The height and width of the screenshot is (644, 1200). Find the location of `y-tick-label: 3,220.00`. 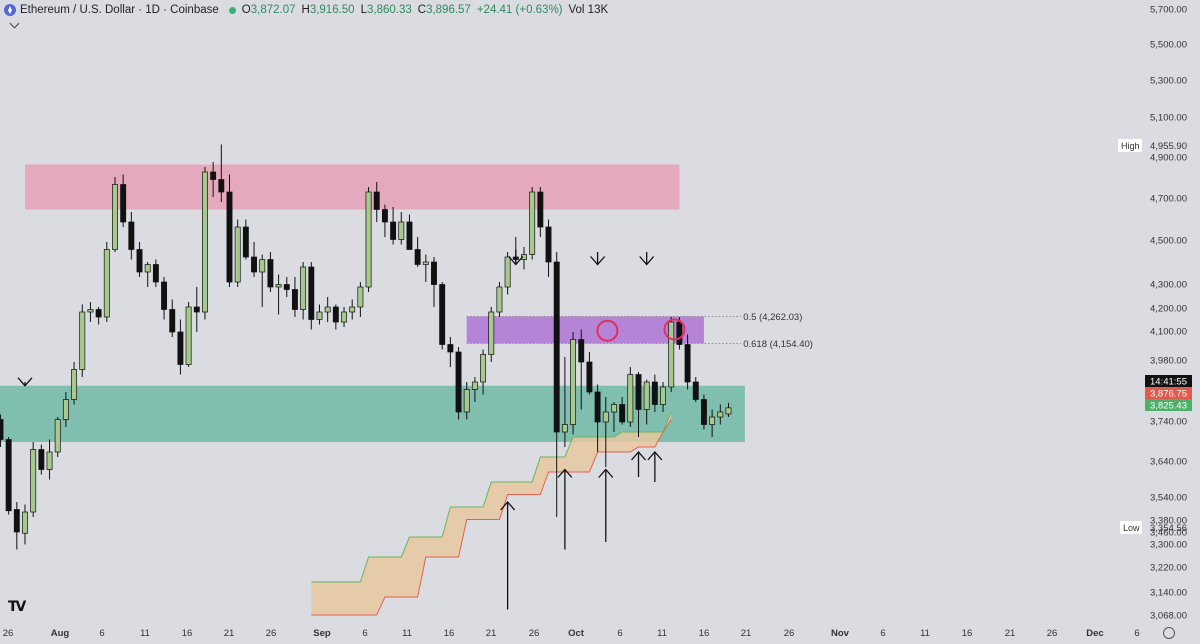

y-tick-label: 3,220.00 is located at coordinates (1168, 568).